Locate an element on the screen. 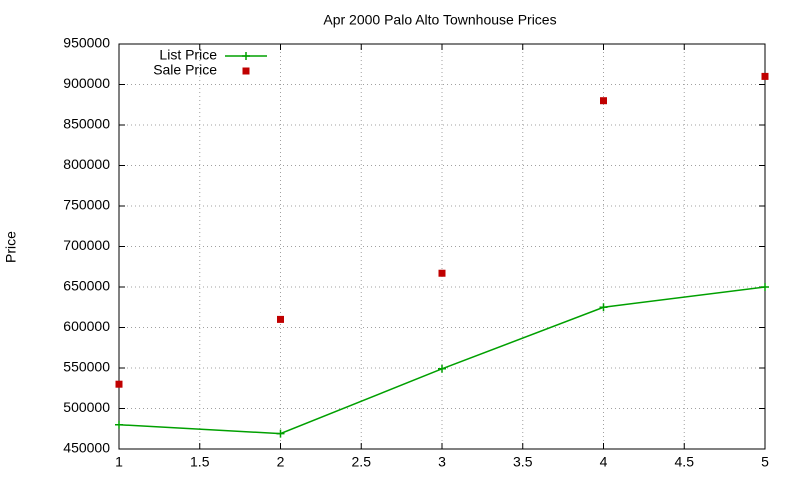 This screenshot has width=800, height=480. chart-title: Apr 2000 Palo Alto Townhouse Prices is located at coordinates (439, 20).